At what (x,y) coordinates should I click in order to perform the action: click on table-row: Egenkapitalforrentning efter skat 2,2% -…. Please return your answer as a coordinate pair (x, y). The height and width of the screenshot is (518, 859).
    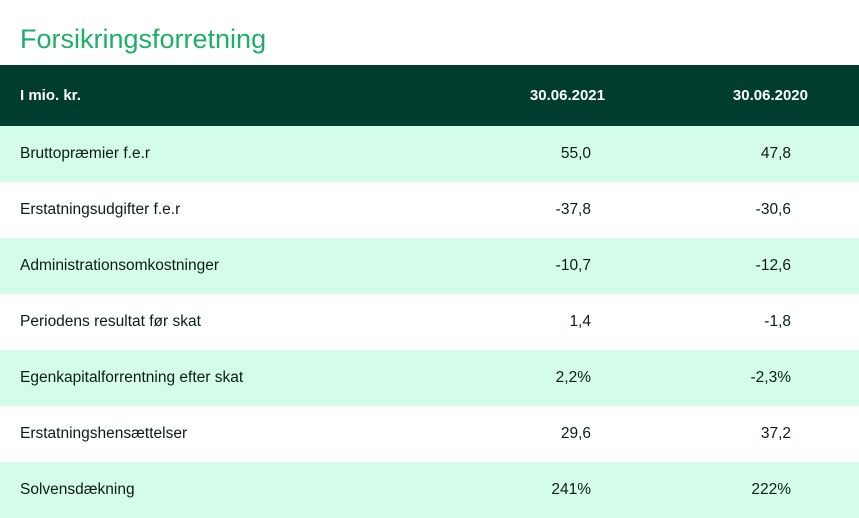
    Looking at the image, I should click on (429, 378).